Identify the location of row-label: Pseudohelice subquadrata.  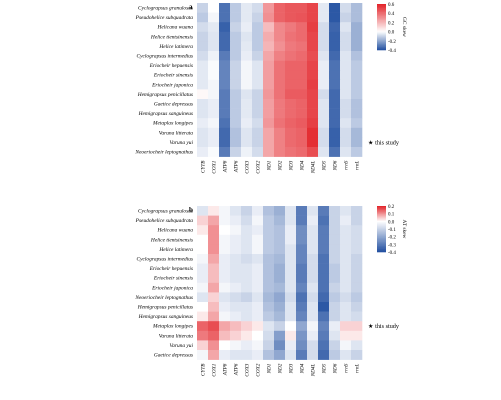
(164, 221).